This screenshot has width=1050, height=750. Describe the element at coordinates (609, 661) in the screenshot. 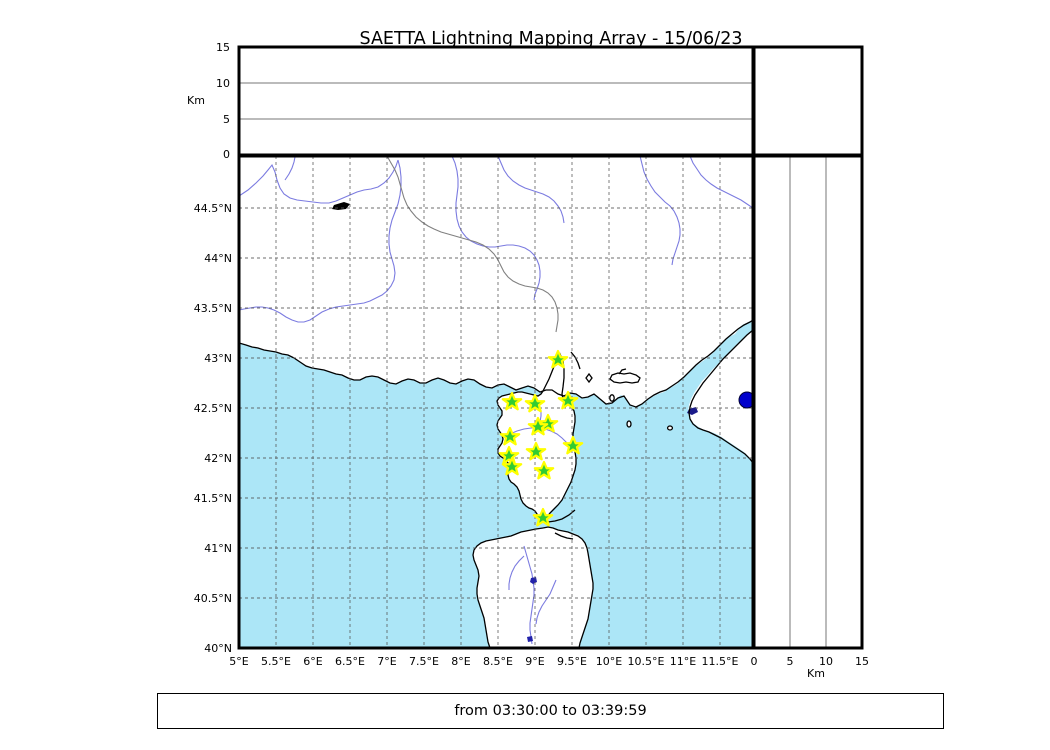

I see `lon-tick-10: 10°E` at that location.